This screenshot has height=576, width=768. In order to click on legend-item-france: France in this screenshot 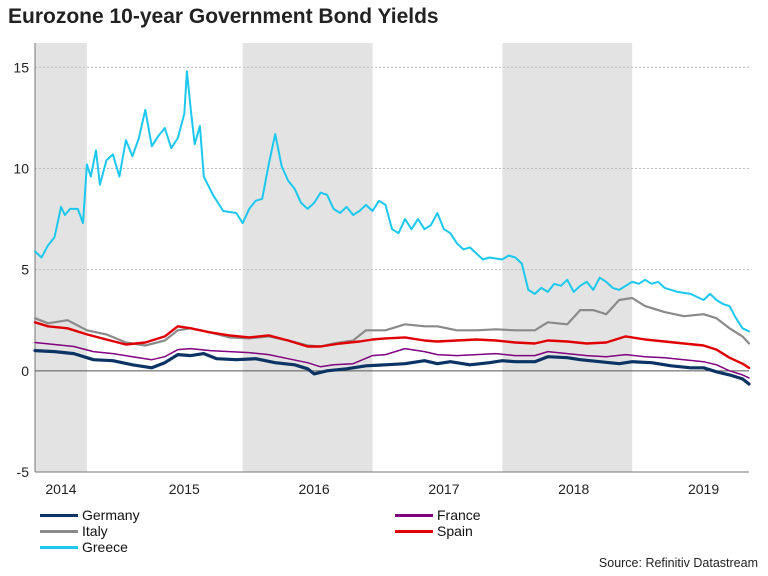, I will do `click(438, 515)`.